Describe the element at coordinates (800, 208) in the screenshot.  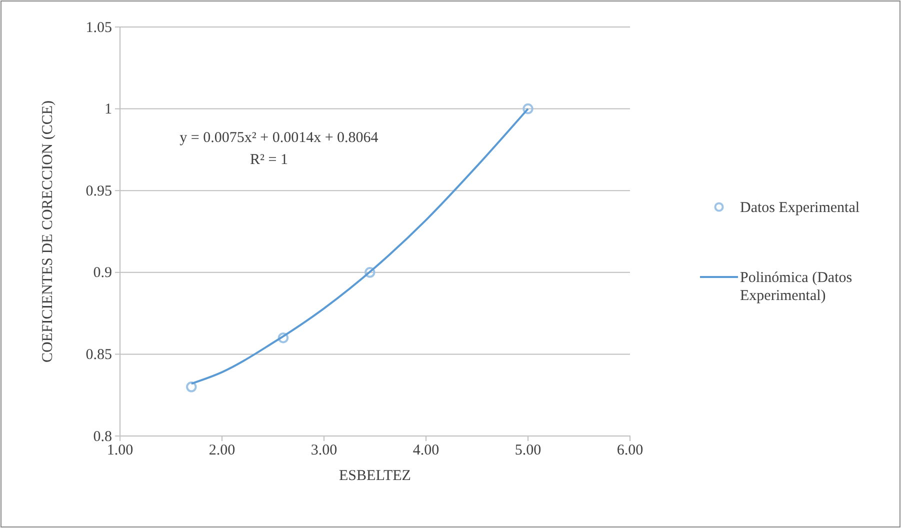
I see `legend-label: Datos Experimental` at that location.